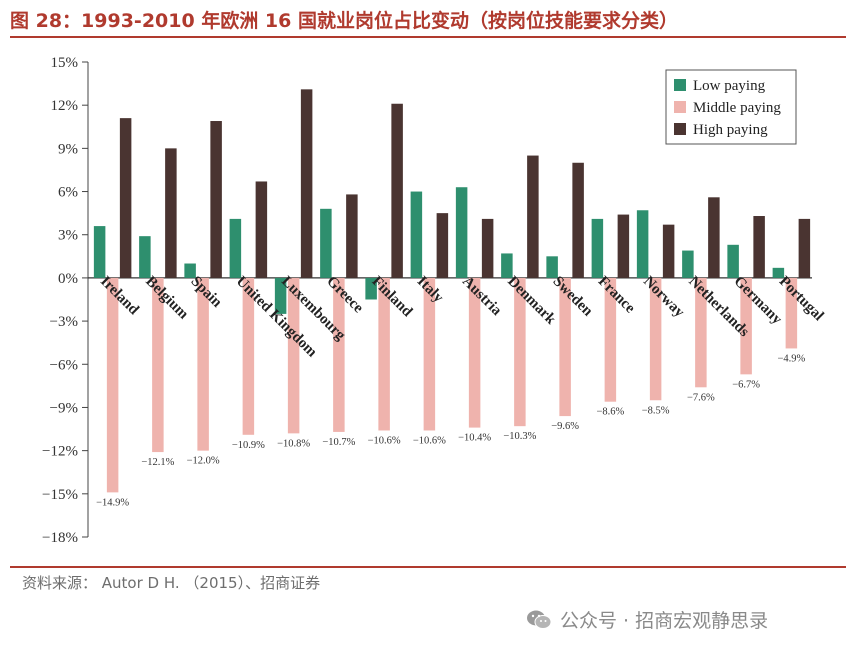 The width and height of the screenshot is (866, 652). Describe the element at coordinates (166, 297) in the screenshot. I see `category-label: Belgium` at that location.